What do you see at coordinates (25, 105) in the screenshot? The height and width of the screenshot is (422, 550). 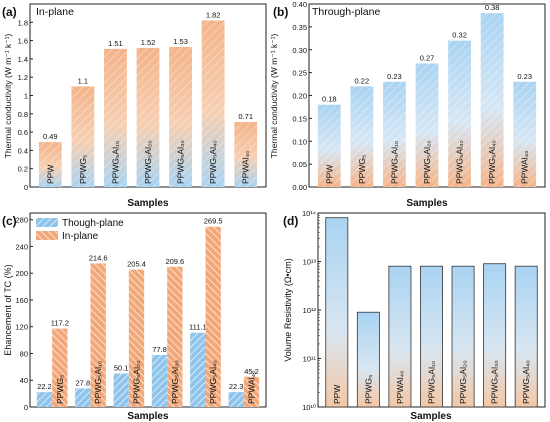 I see `y-ticks-a: 0 0.2 0.4 0.6 0.8 1 1.2 1.4 1.6 1.8` at bounding box center [25, 105].